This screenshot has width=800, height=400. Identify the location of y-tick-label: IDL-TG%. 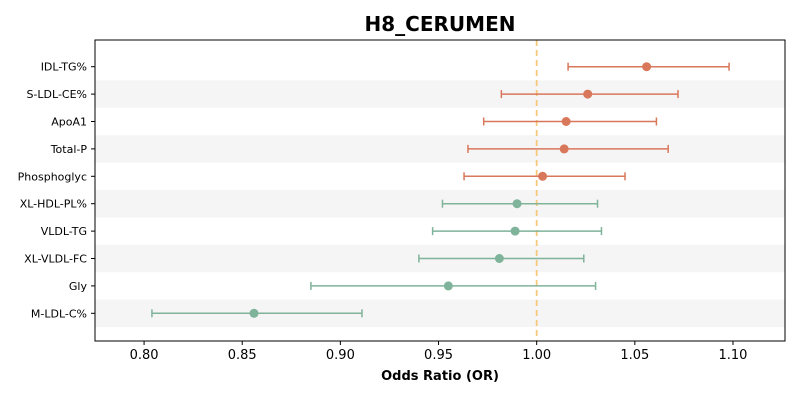
(64, 67).